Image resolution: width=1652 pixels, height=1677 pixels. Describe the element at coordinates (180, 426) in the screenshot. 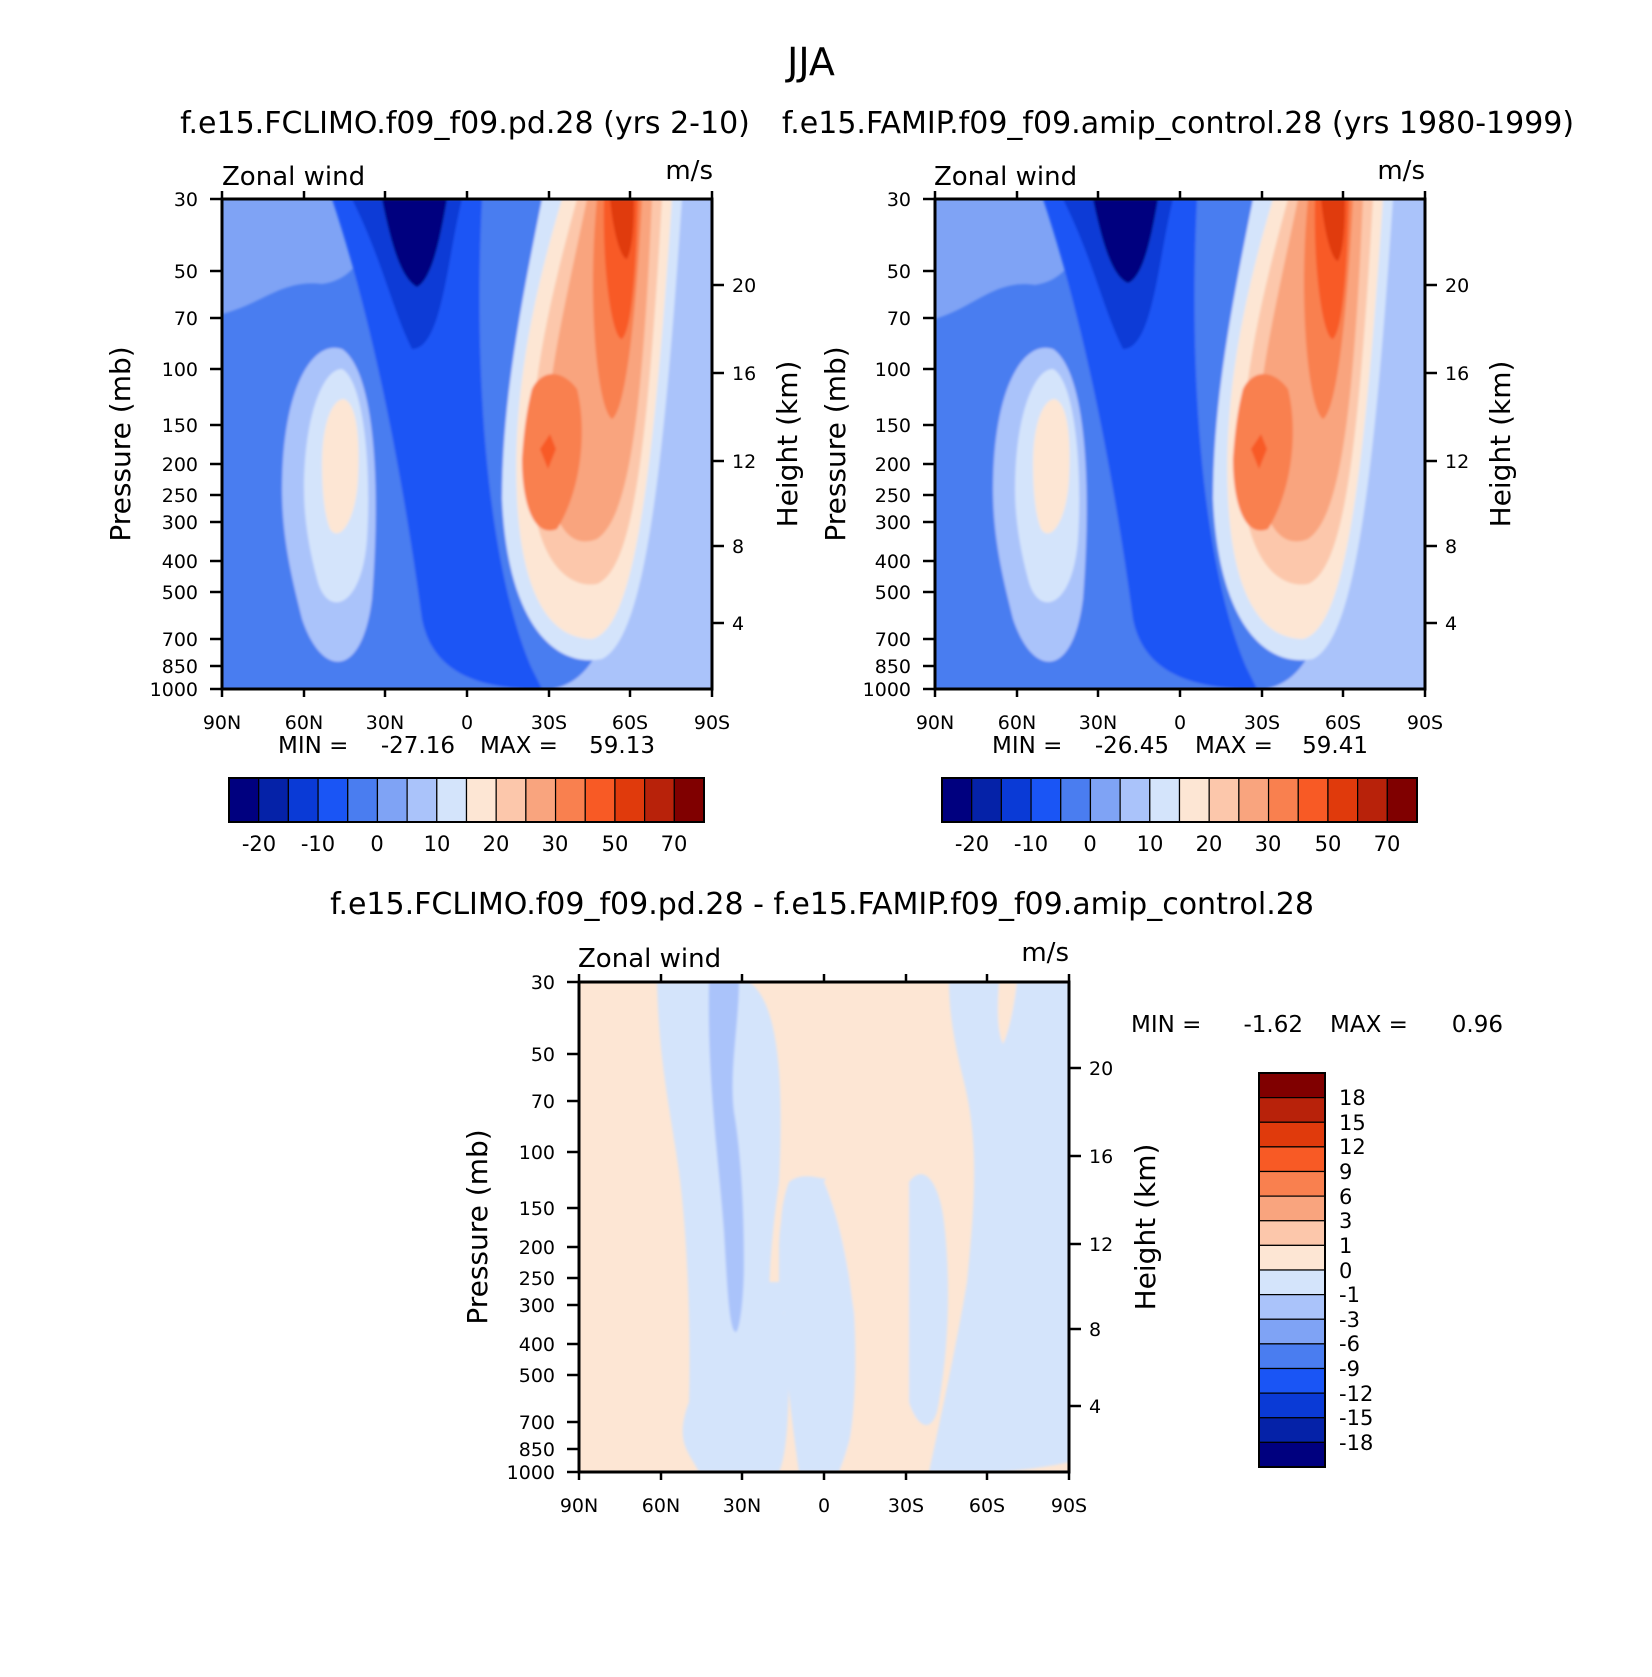

I see `ytick-label: 150` at that location.